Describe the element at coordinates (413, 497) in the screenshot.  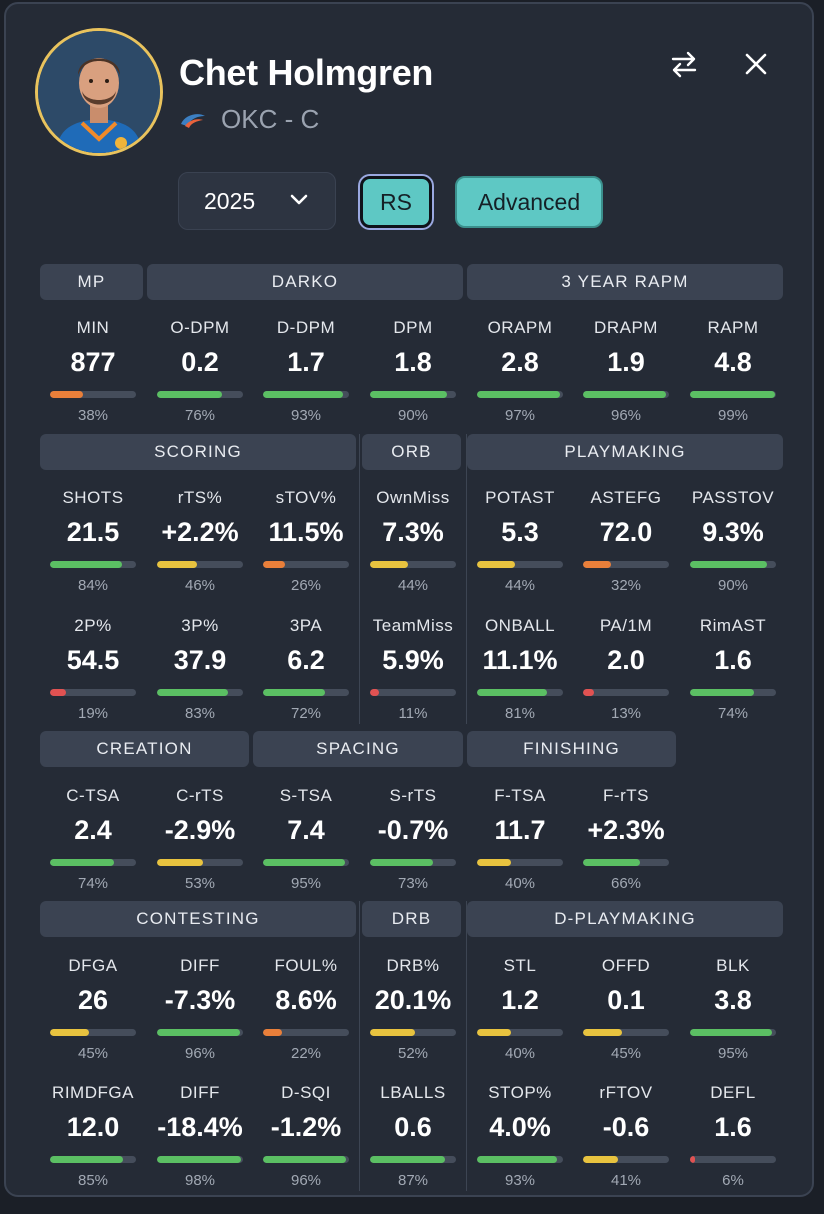
I see `stat-label: OwnMiss` at that location.